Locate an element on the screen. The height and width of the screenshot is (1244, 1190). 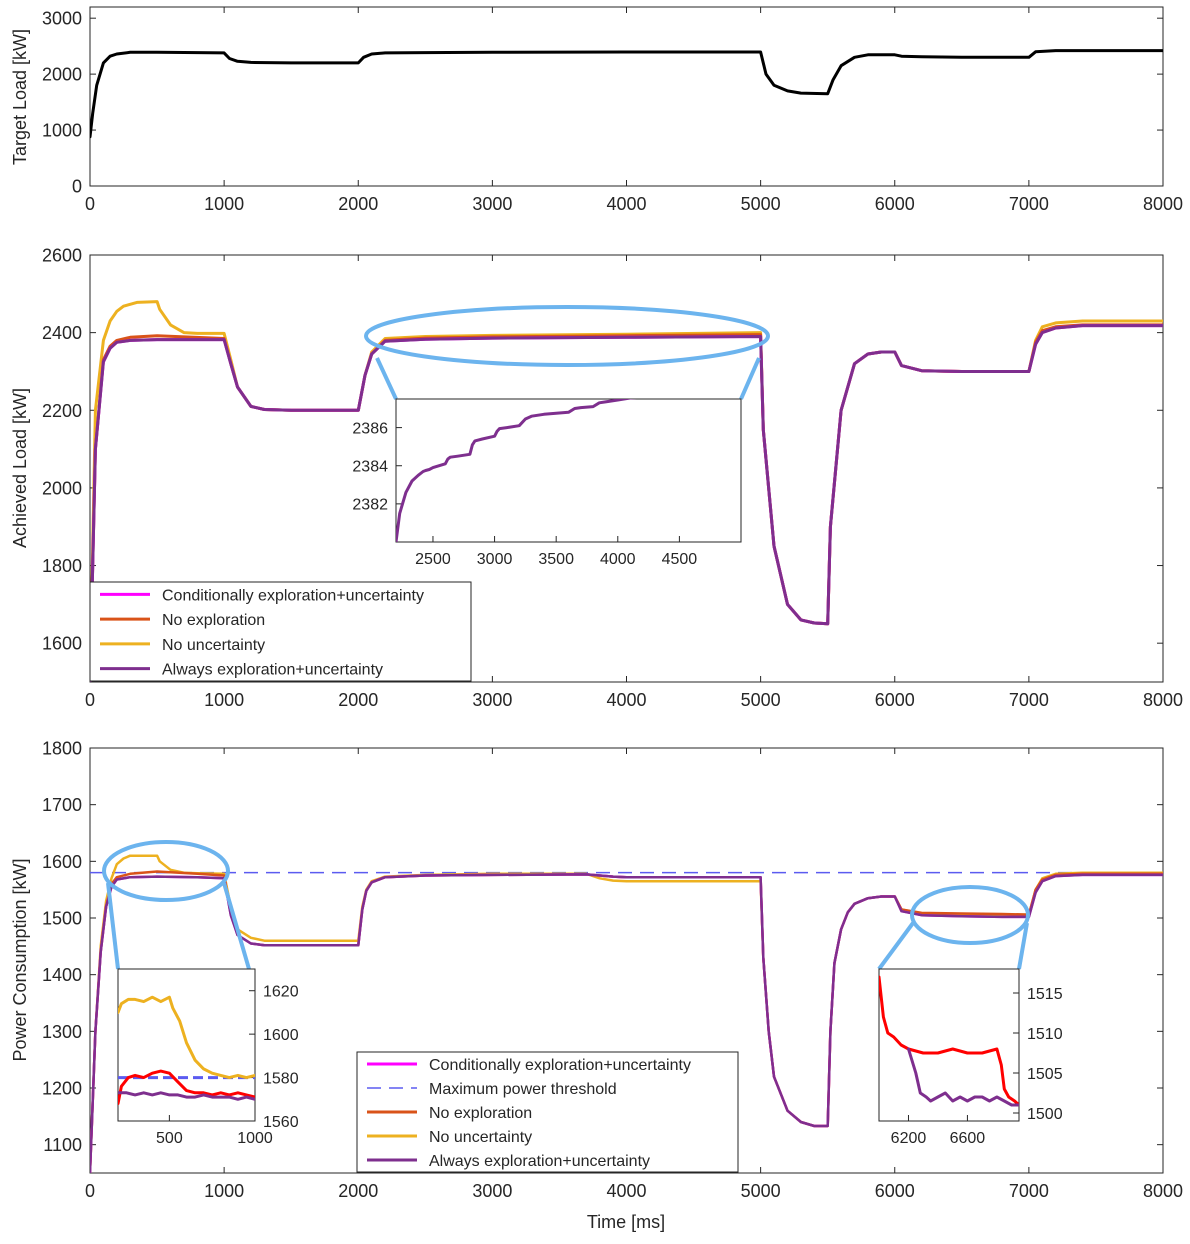
series-layer is located at coordinates (626, 94).